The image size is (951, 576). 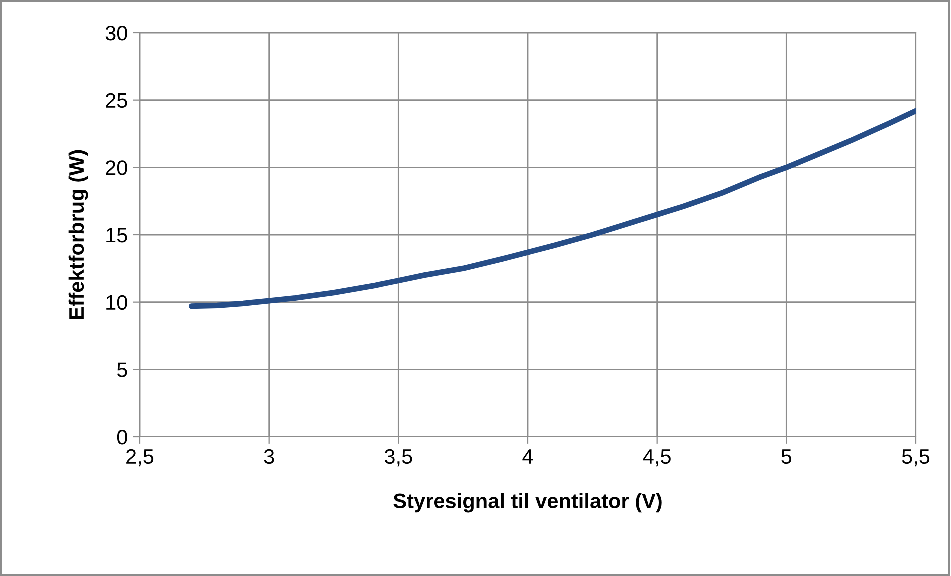 I want to click on y-tick-label: 25, so click(x=117, y=100).